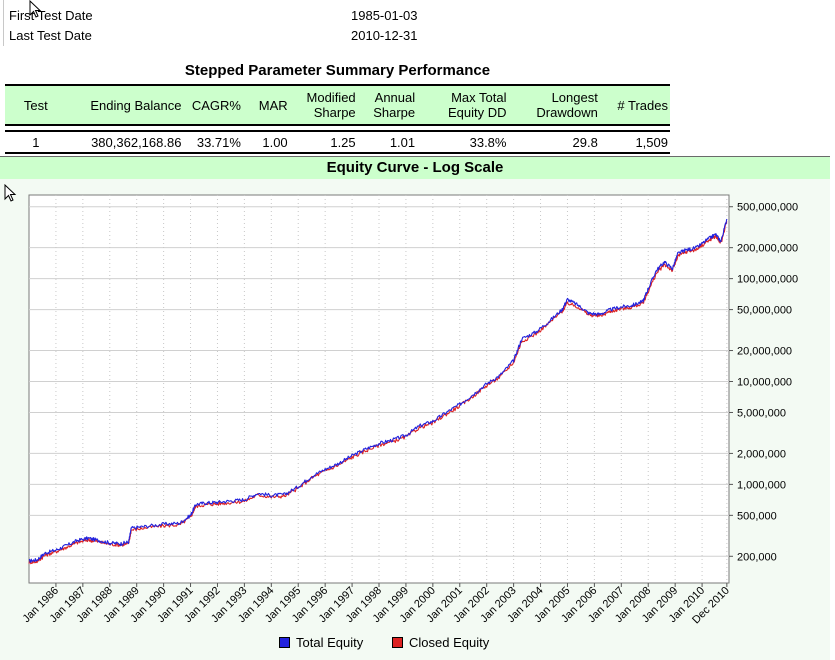 This screenshot has height=660, width=835. I want to click on col-longest-drawdown: Longest Drawdown, so click(554, 105).